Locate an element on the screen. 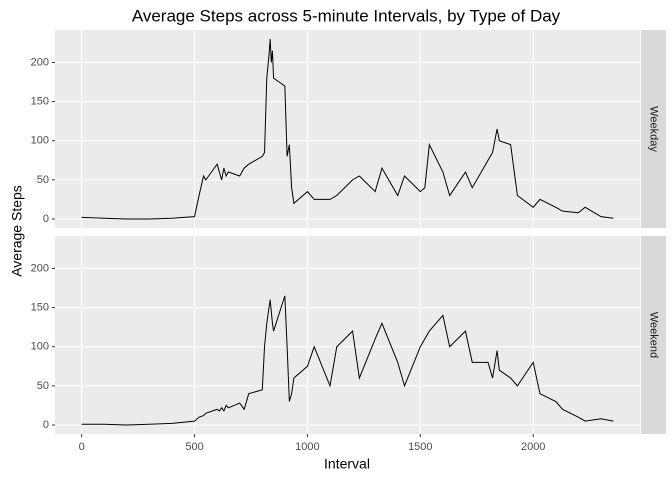 This screenshot has height=485, width=672. y-axis-label: Average Steps is located at coordinates (17, 231).